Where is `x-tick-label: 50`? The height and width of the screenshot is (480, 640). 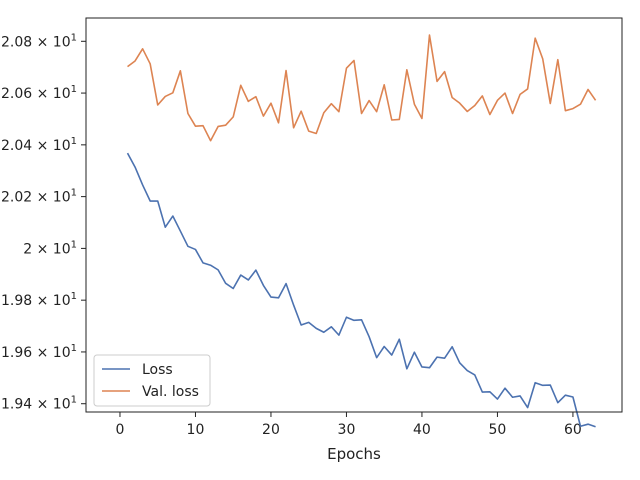 x-tick-label: 50 is located at coordinates (498, 430).